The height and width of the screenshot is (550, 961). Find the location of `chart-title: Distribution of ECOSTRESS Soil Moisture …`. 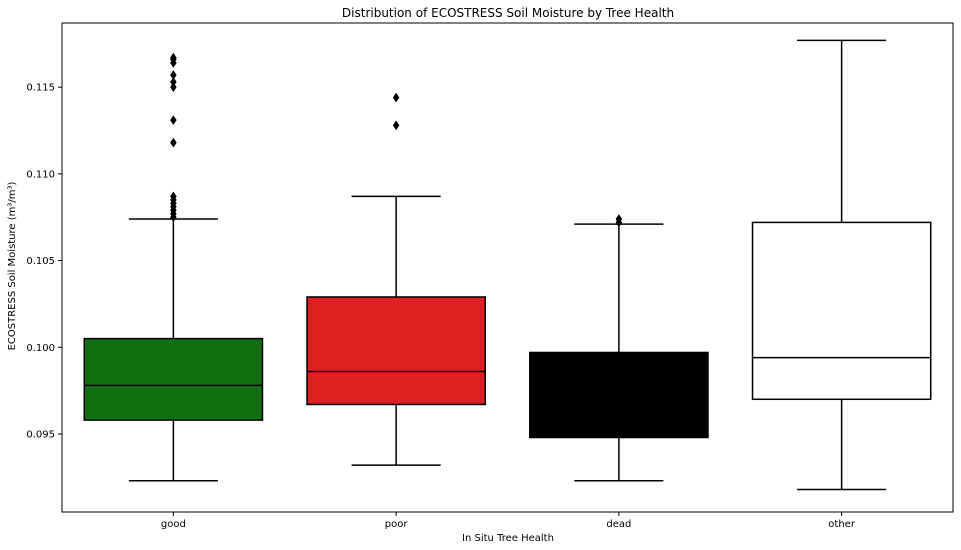

chart-title: Distribution of ECOSTRESS Soil Moisture … is located at coordinates (508, 13).